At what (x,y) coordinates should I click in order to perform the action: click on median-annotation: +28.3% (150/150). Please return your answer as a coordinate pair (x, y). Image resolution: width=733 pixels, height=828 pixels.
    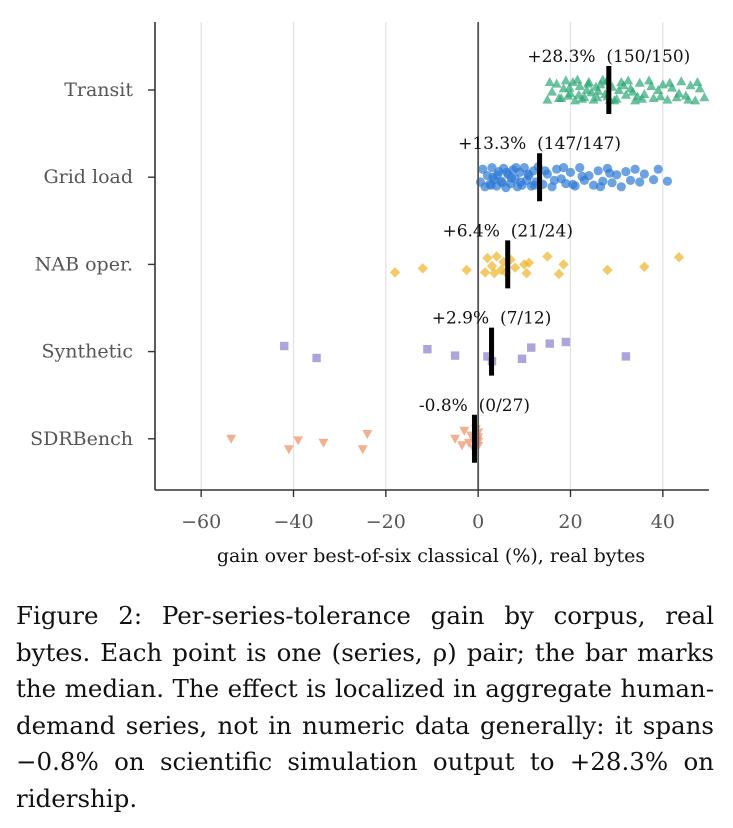
    Looking at the image, I should click on (608, 57).